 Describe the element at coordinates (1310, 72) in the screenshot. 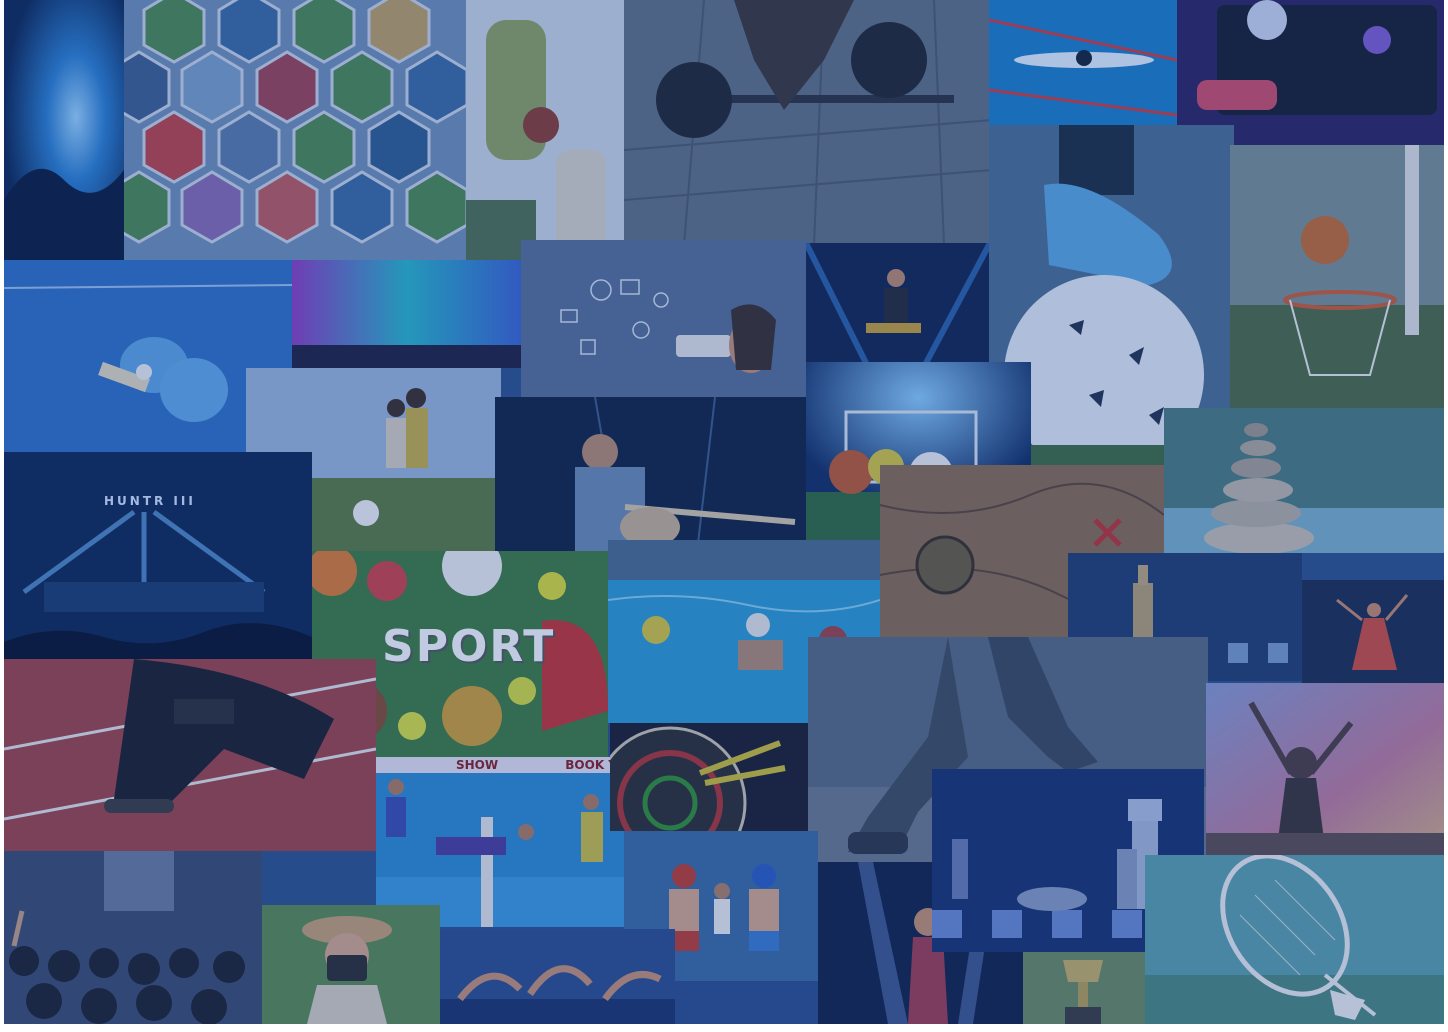

I see `dj-mixer-photo` at that location.